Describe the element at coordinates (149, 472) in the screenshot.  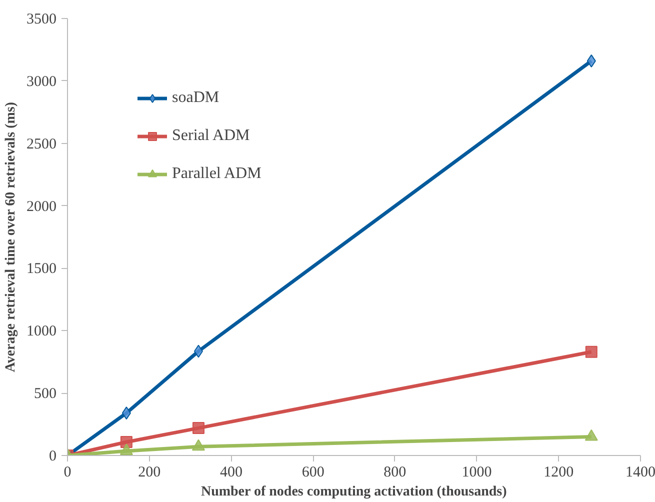
I see `x-tick-label: 200` at that location.